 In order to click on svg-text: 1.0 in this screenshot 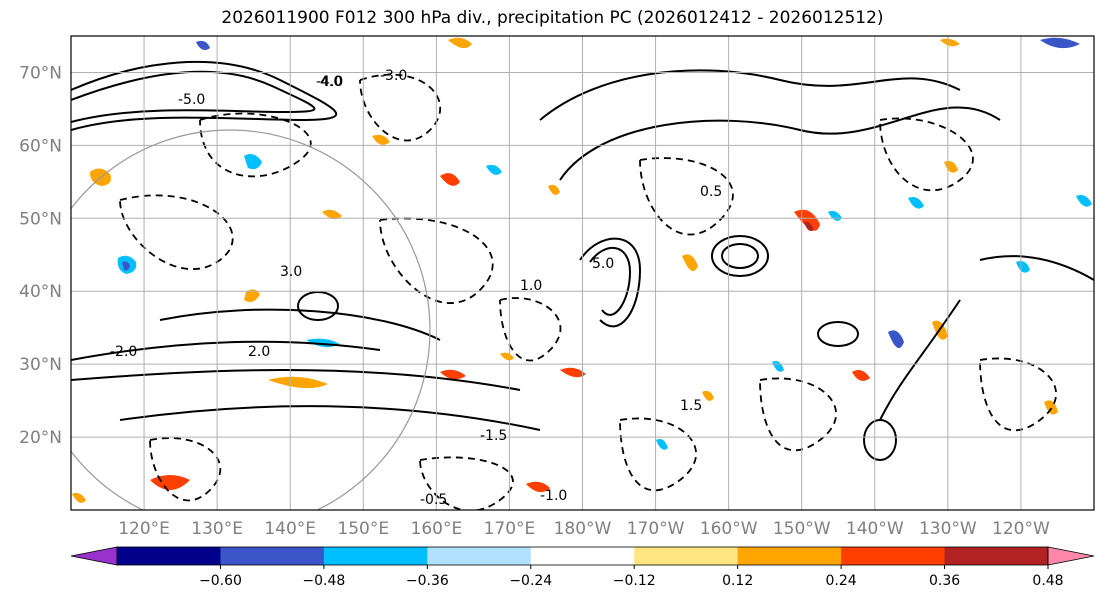, I will do `click(531, 286)`.